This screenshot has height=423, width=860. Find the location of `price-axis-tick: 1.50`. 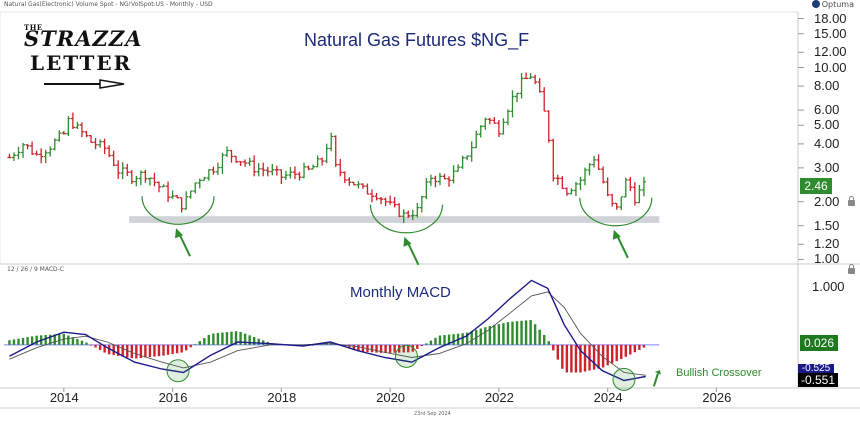

price-axis-tick: 1.50 is located at coordinates (827, 225).